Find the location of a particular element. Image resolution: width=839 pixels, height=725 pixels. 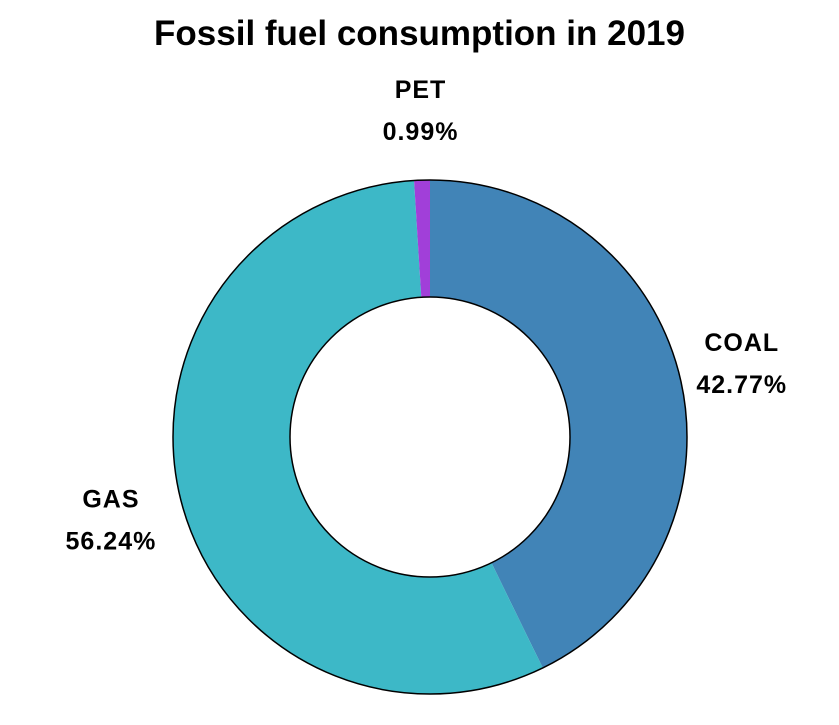

donut-hole is located at coordinates (430, 437).